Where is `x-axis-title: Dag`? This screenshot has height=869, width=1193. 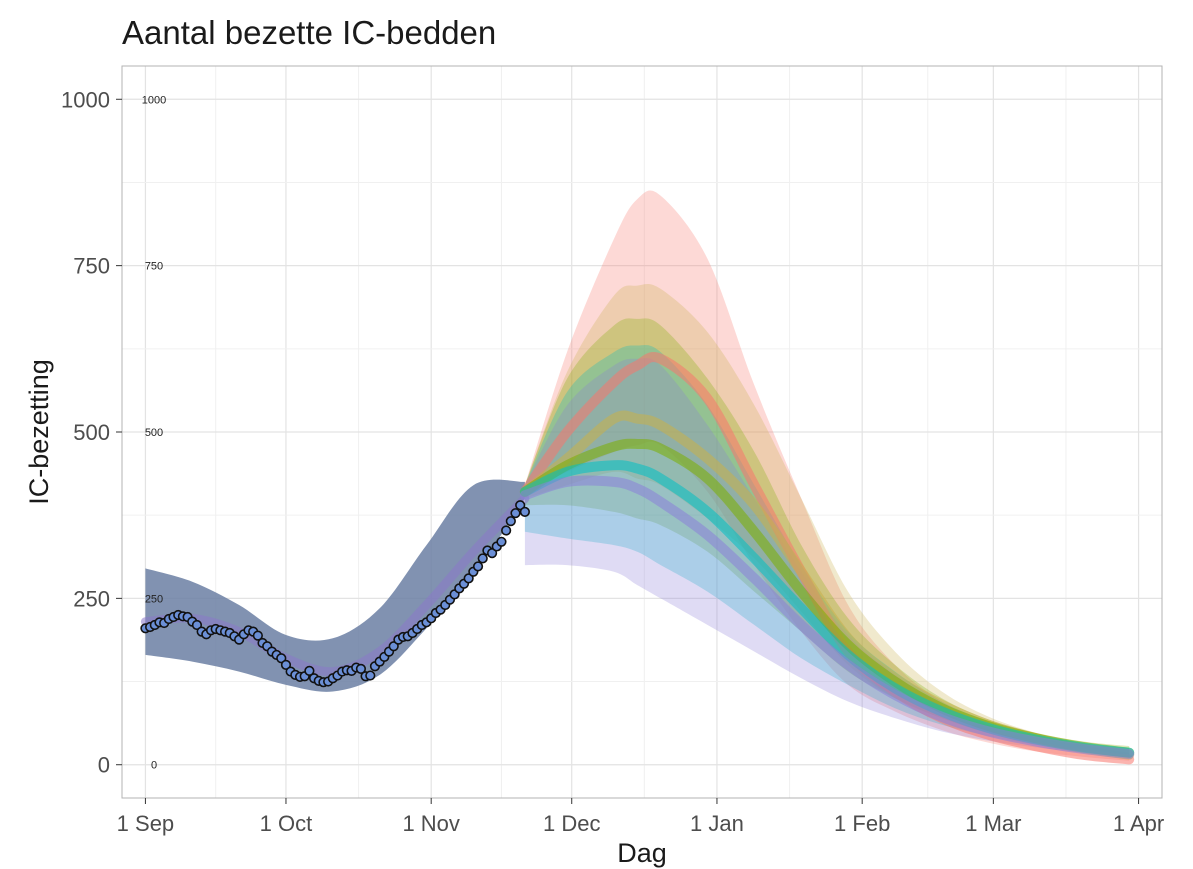
x-axis-title: Dag is located at coordinates (642, 853).